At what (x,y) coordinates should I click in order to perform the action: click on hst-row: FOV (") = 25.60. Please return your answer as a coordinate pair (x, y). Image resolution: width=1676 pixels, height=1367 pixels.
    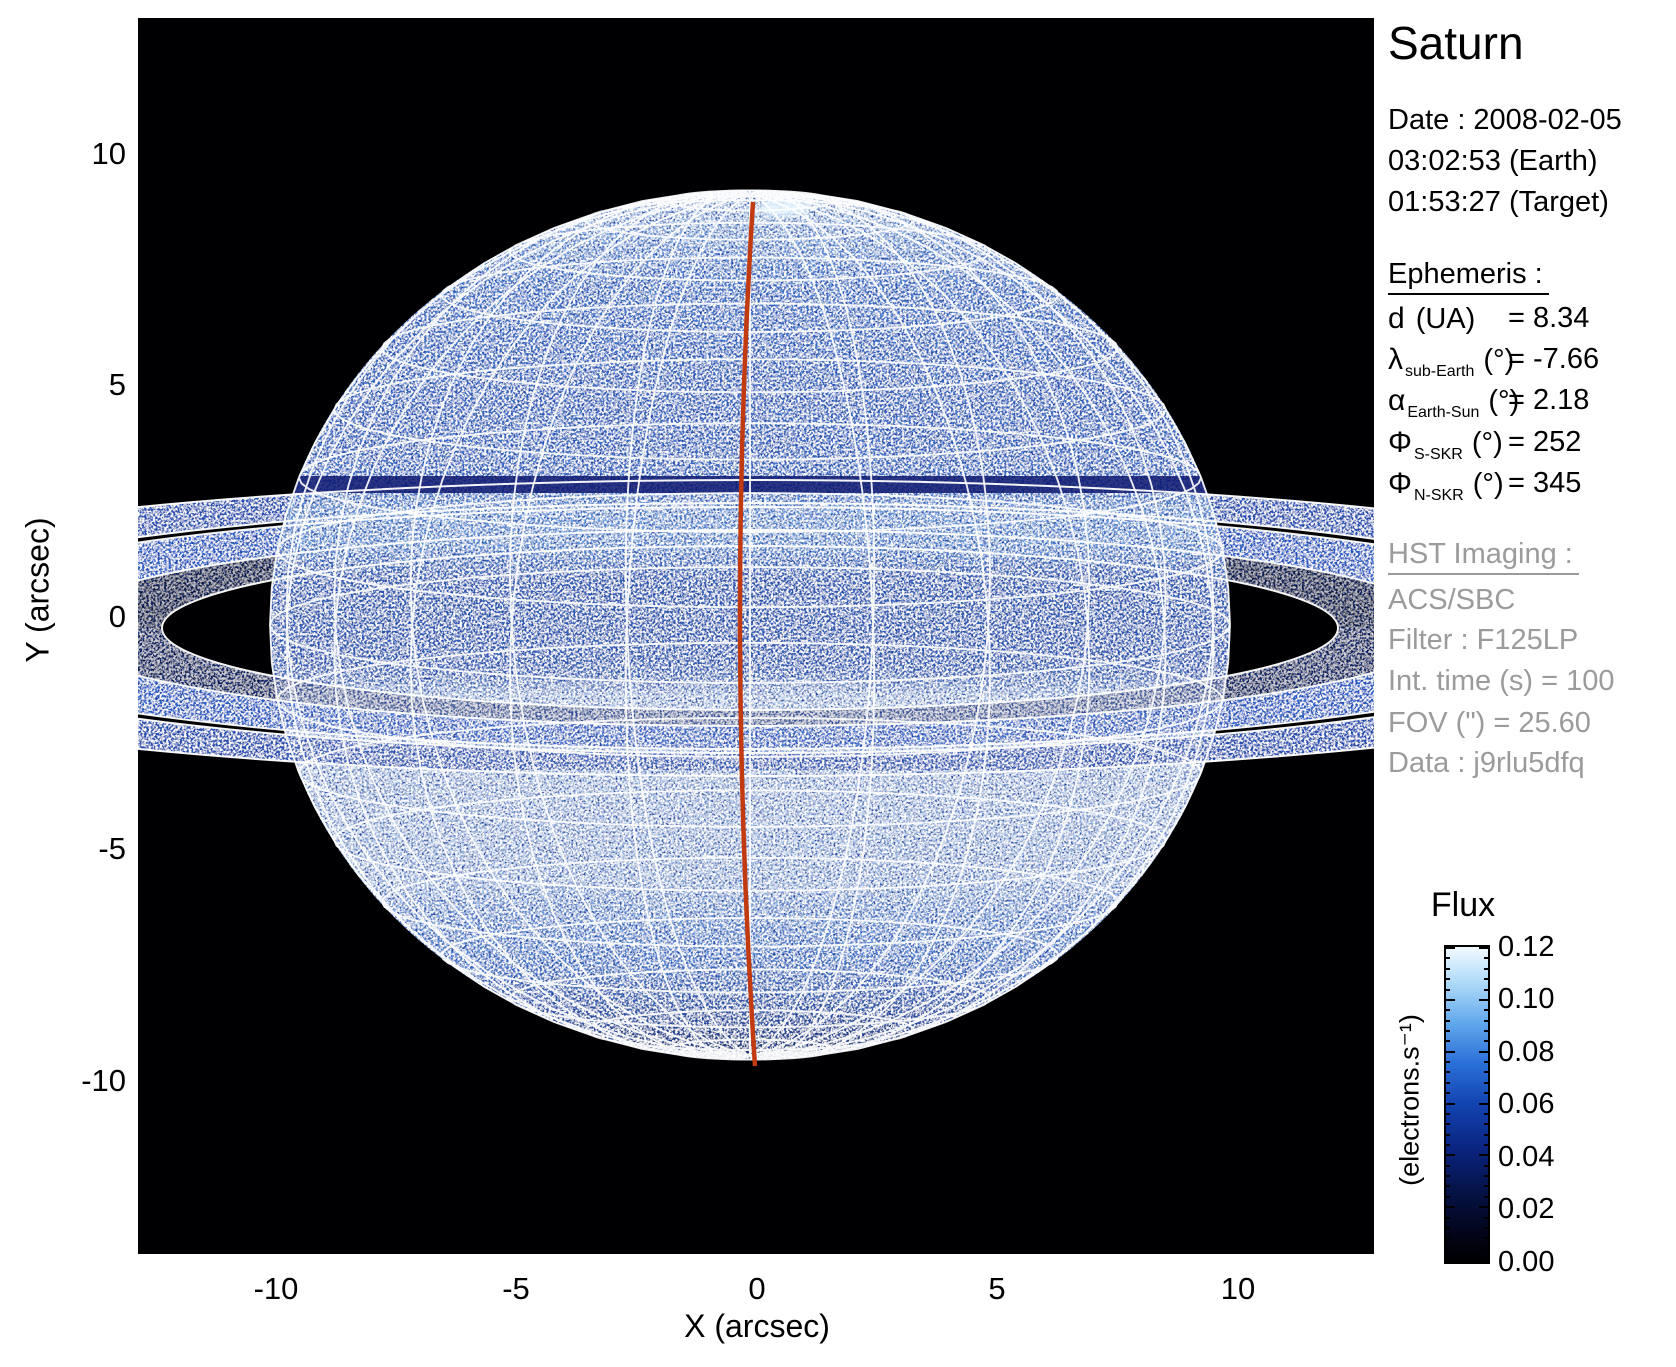
    Looking at the image, I should click on (1489, 723).